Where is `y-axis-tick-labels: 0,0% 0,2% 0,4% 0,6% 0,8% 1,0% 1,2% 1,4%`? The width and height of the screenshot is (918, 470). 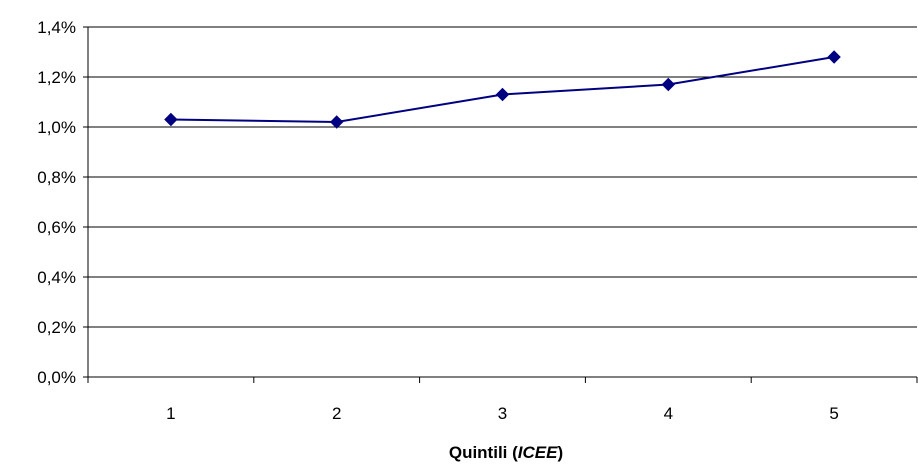 y-axis-tick-labels: 0,0% 0,2% 0,4% 0,6% 0,8% 1,0% 1,2% 1,4% is located at coordinates (56, 202).